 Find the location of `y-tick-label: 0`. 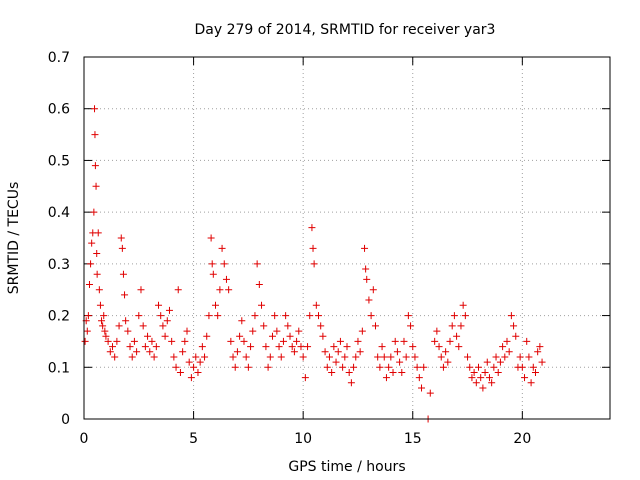

y-tick-label: 0 is located at coordinates (65, 420).